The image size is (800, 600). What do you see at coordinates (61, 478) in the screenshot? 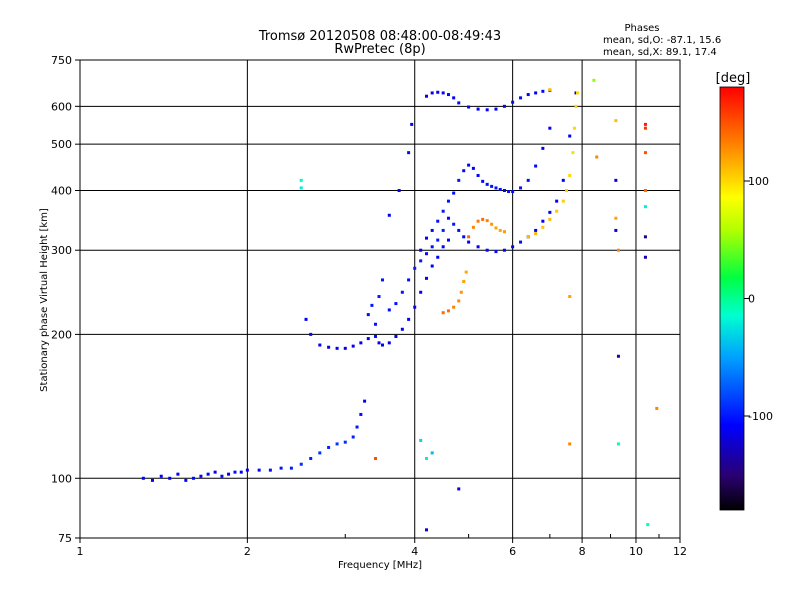
I see `y-tick-label: 100` at bounding box center [61, 478].